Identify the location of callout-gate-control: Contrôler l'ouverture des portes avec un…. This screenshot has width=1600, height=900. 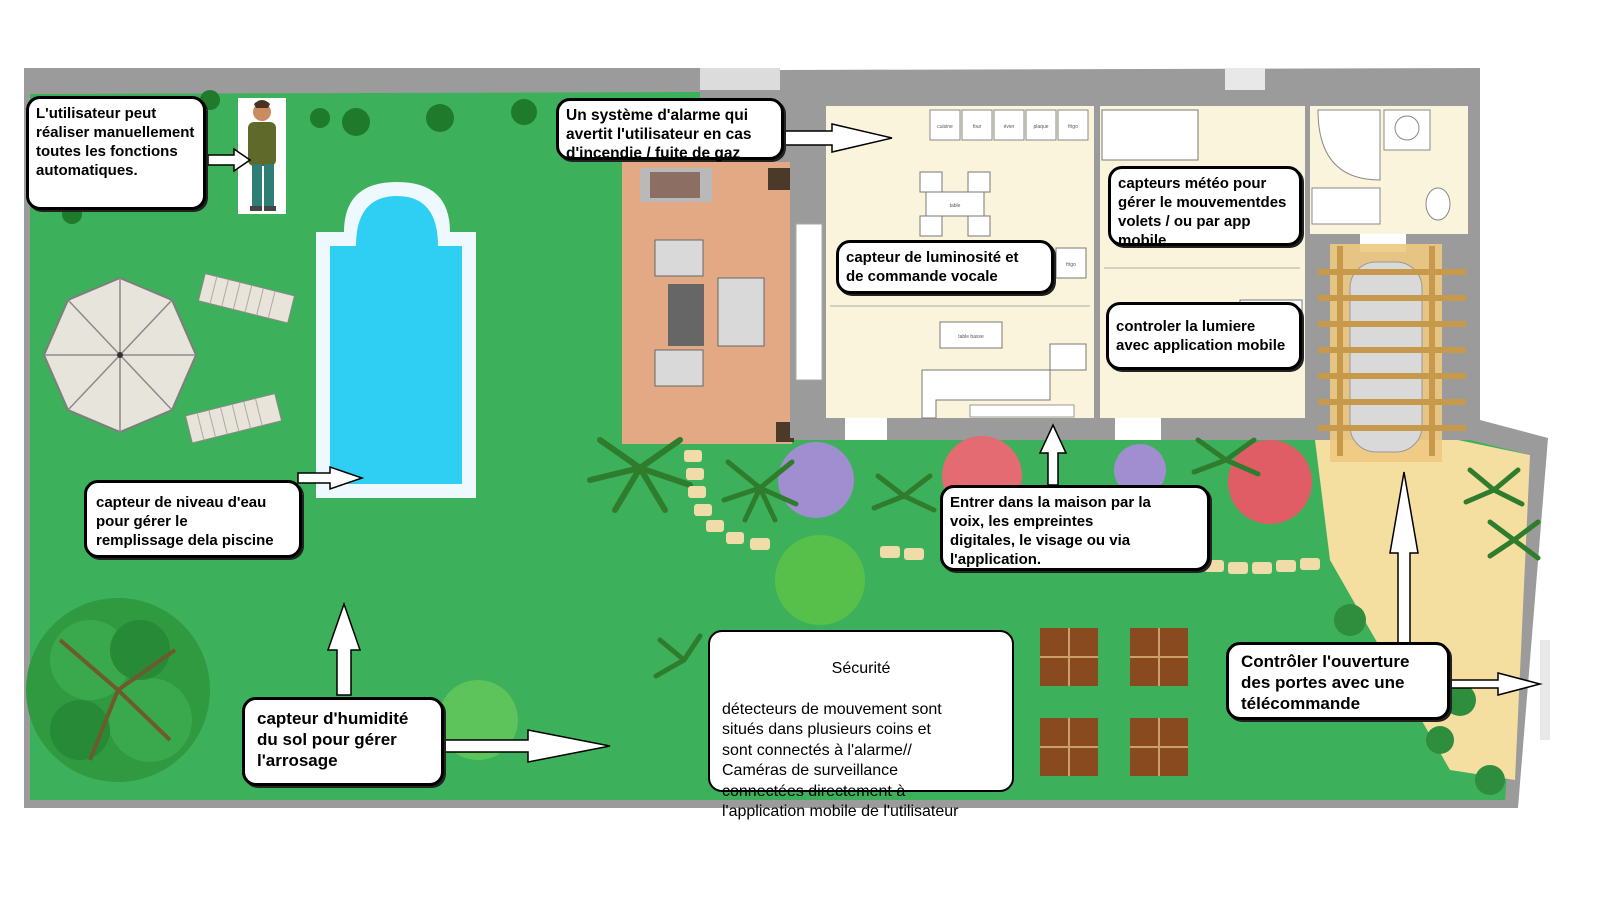
(1338, 681).